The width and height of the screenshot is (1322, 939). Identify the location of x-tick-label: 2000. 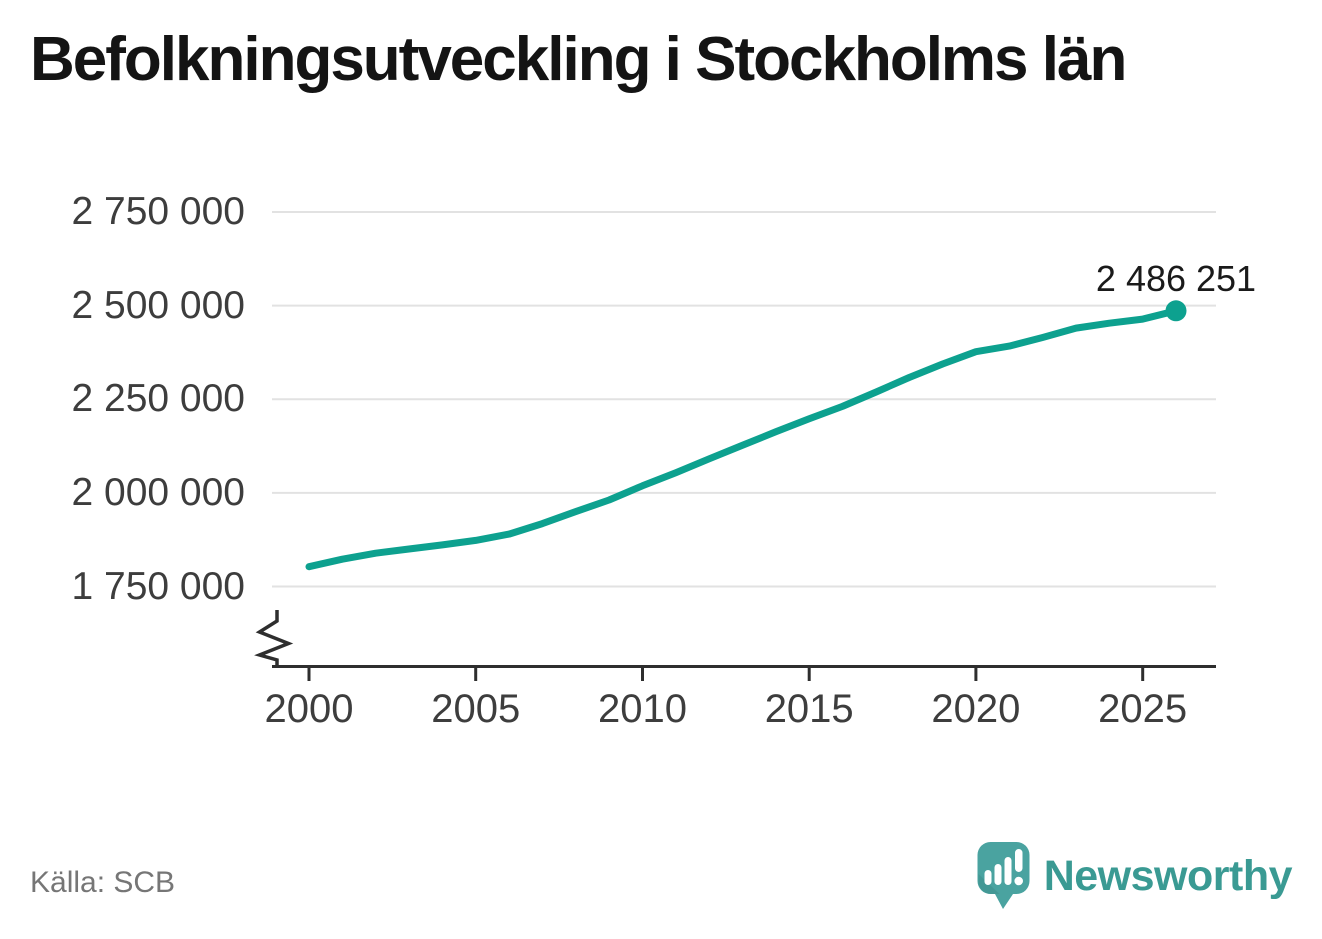
(309, 709).